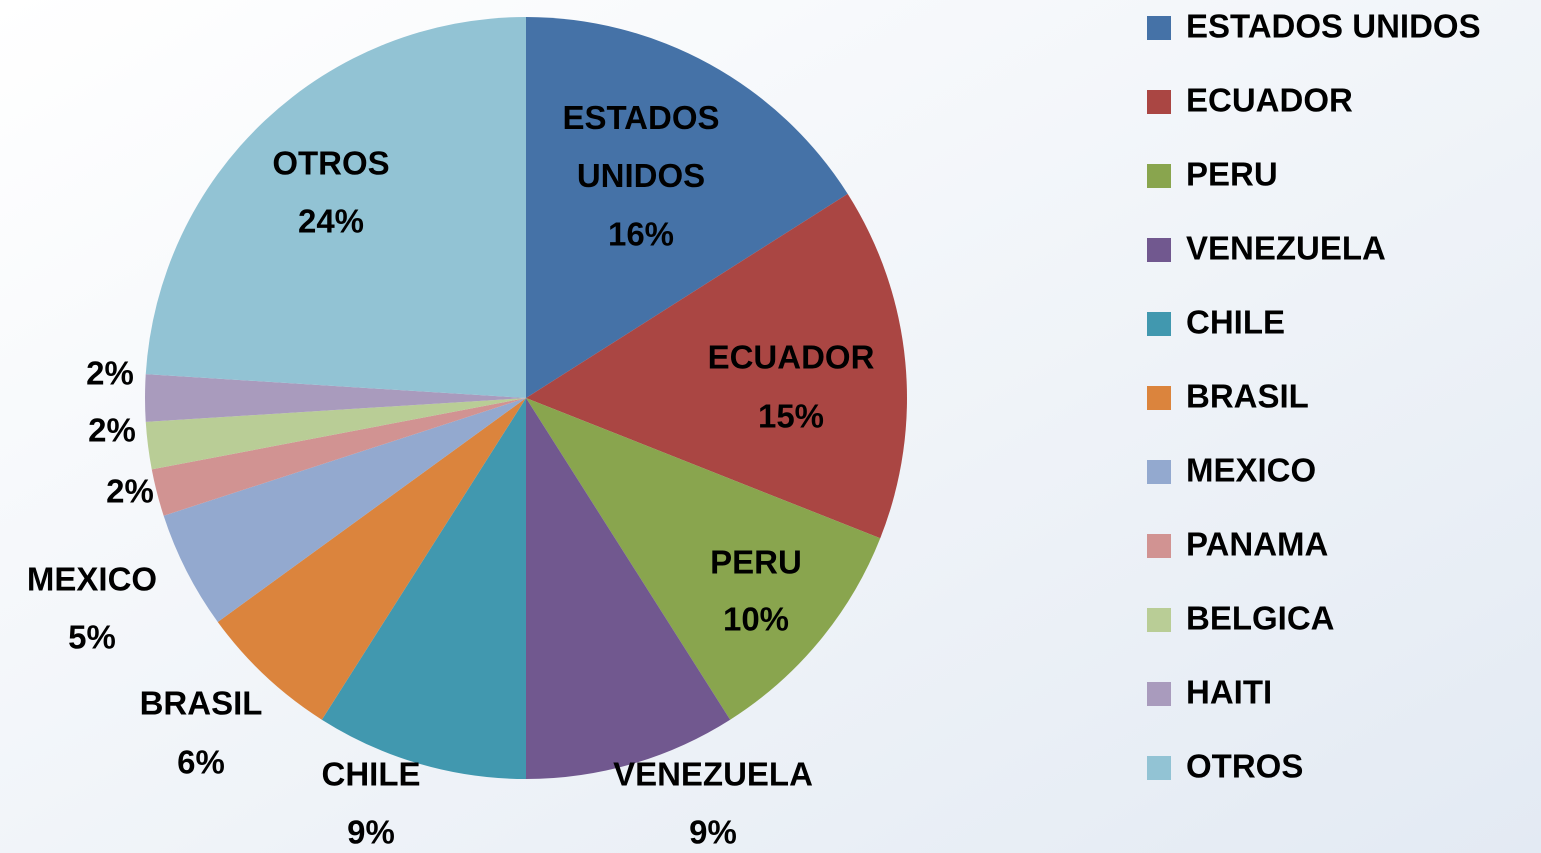 Image resolution: width=1541 pixels, height=853 pixels. What do you see at coordinates (201, 703) in the screenshot?
I see `data-label-name: BRASIL` at bounding box center [201, 703].